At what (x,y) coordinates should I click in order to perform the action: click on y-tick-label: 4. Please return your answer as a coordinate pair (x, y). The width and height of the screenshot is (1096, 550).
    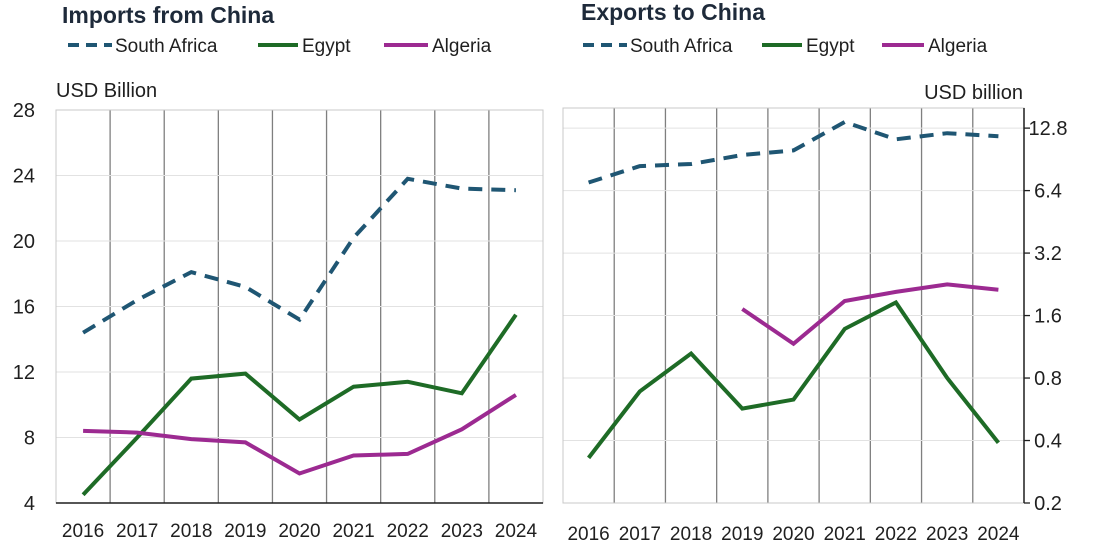
    Looking at the image, I should click on (29, 504).